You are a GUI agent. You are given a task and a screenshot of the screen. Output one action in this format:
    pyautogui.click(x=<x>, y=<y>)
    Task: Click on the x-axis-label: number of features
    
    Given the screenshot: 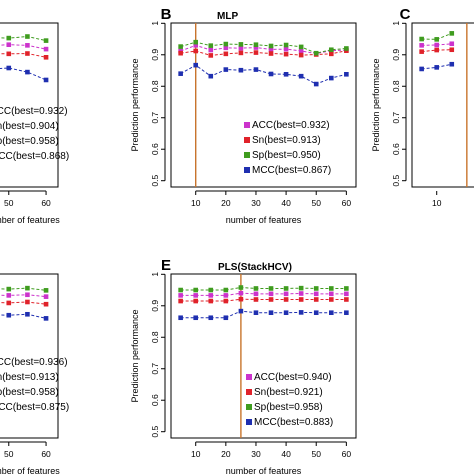 What is the action you would take?
    pyautogui.click(x=30, y=470)
    